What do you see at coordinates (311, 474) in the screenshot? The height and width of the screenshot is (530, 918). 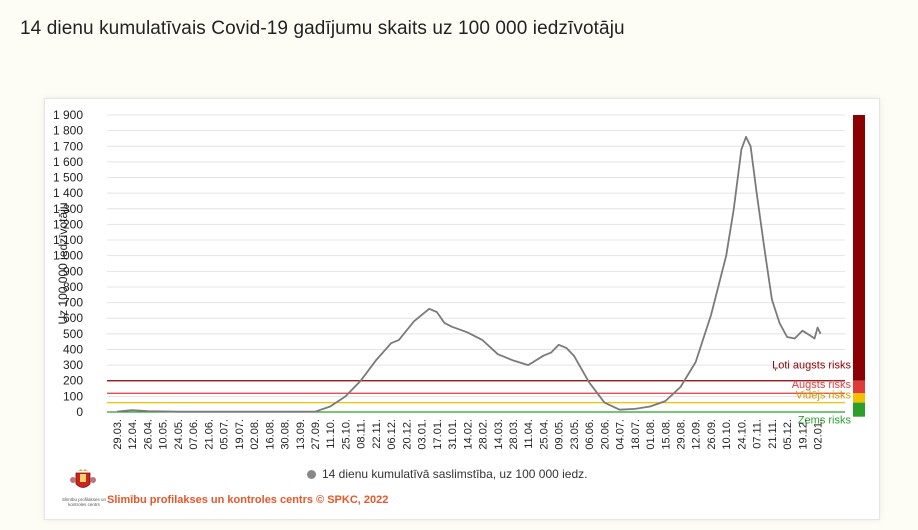 I see `legend-marker` at bounding box center [311, 474].